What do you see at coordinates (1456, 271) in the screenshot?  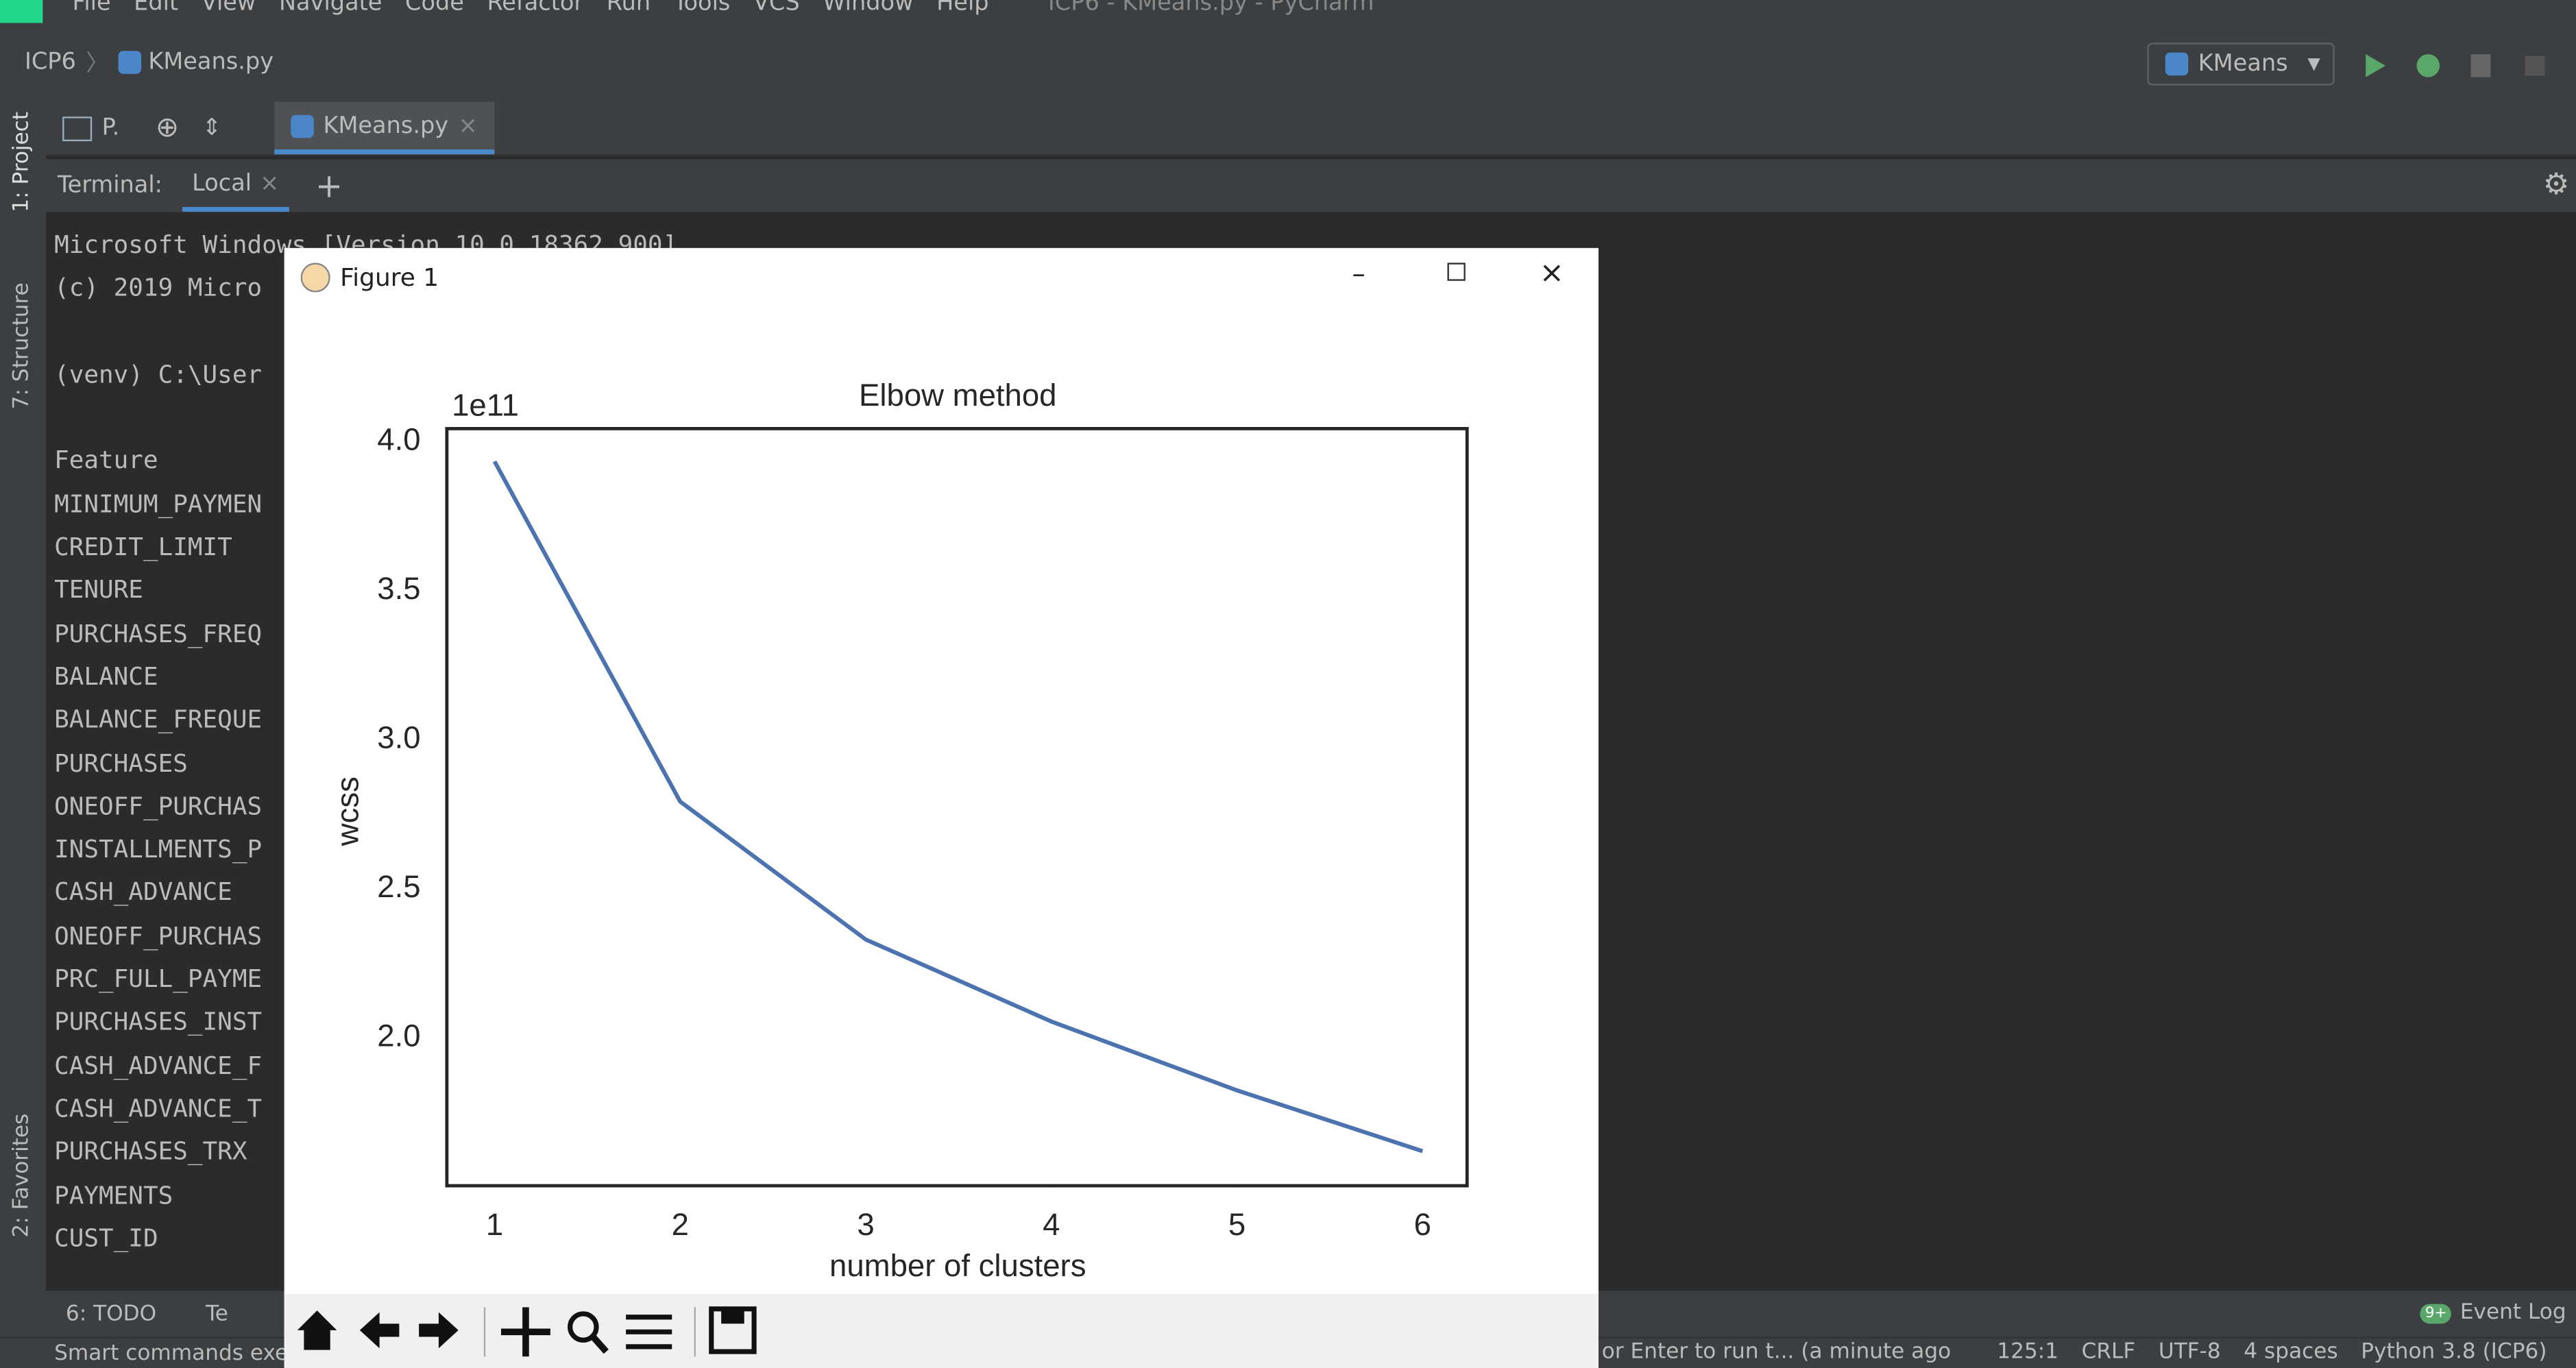 I see `maximize` at bounding box center [1456, 271].